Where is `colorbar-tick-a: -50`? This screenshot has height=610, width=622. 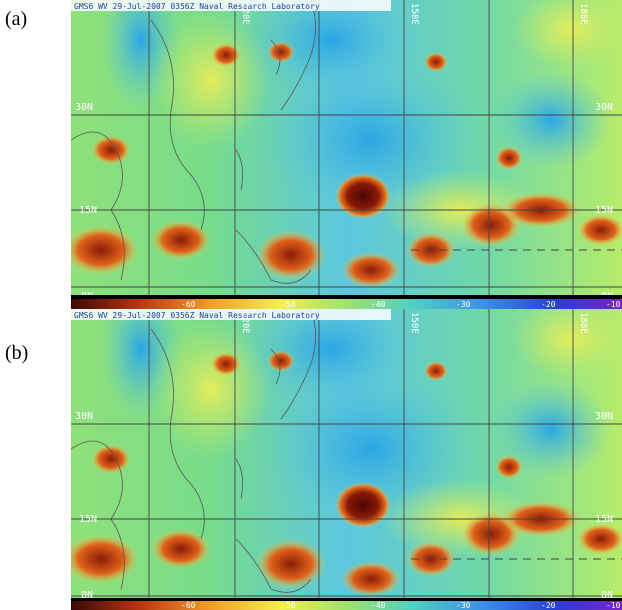
colorbar-tick-a: -50 is located at coordinates (288, 304).